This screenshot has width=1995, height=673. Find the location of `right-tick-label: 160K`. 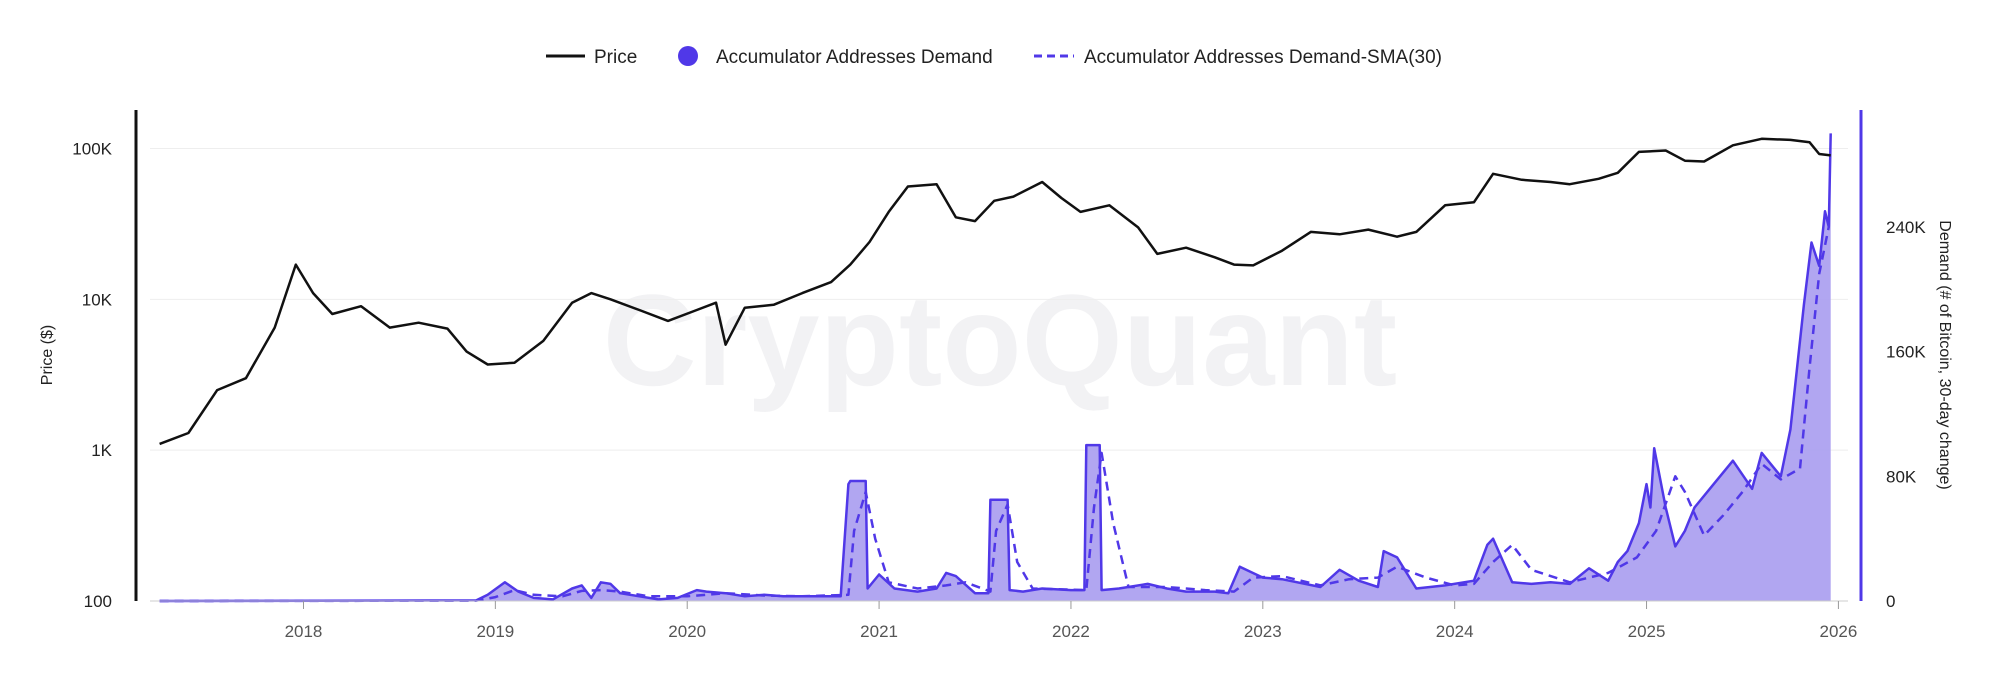

right-tick-label: 160K is located at coordinates (1906, 352).